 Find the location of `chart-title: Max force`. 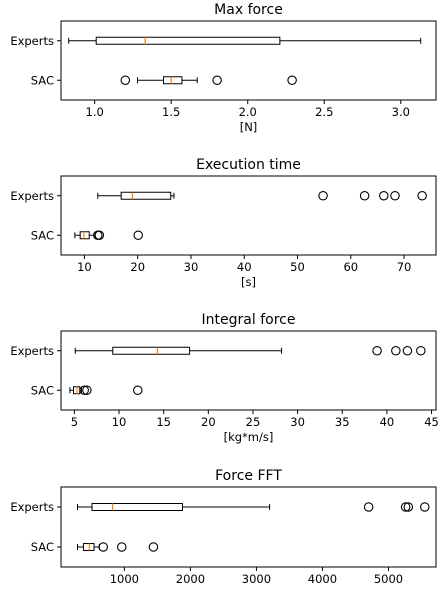

chart-title: Max force is located at coordinates (248, 10).